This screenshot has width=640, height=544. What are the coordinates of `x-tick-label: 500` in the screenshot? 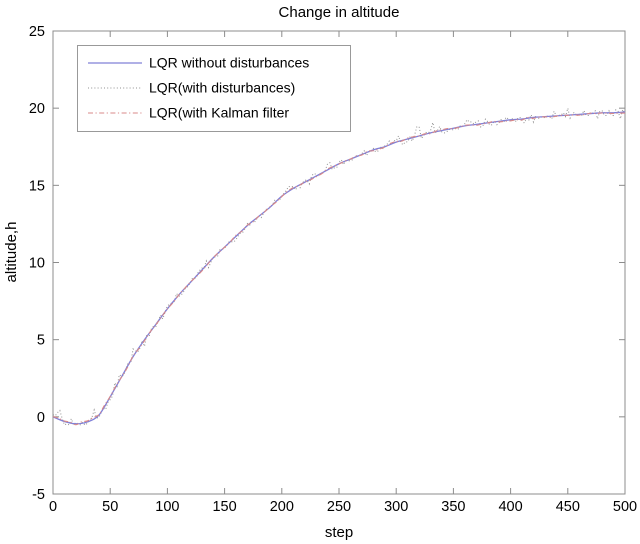 It's located at (625, 507).